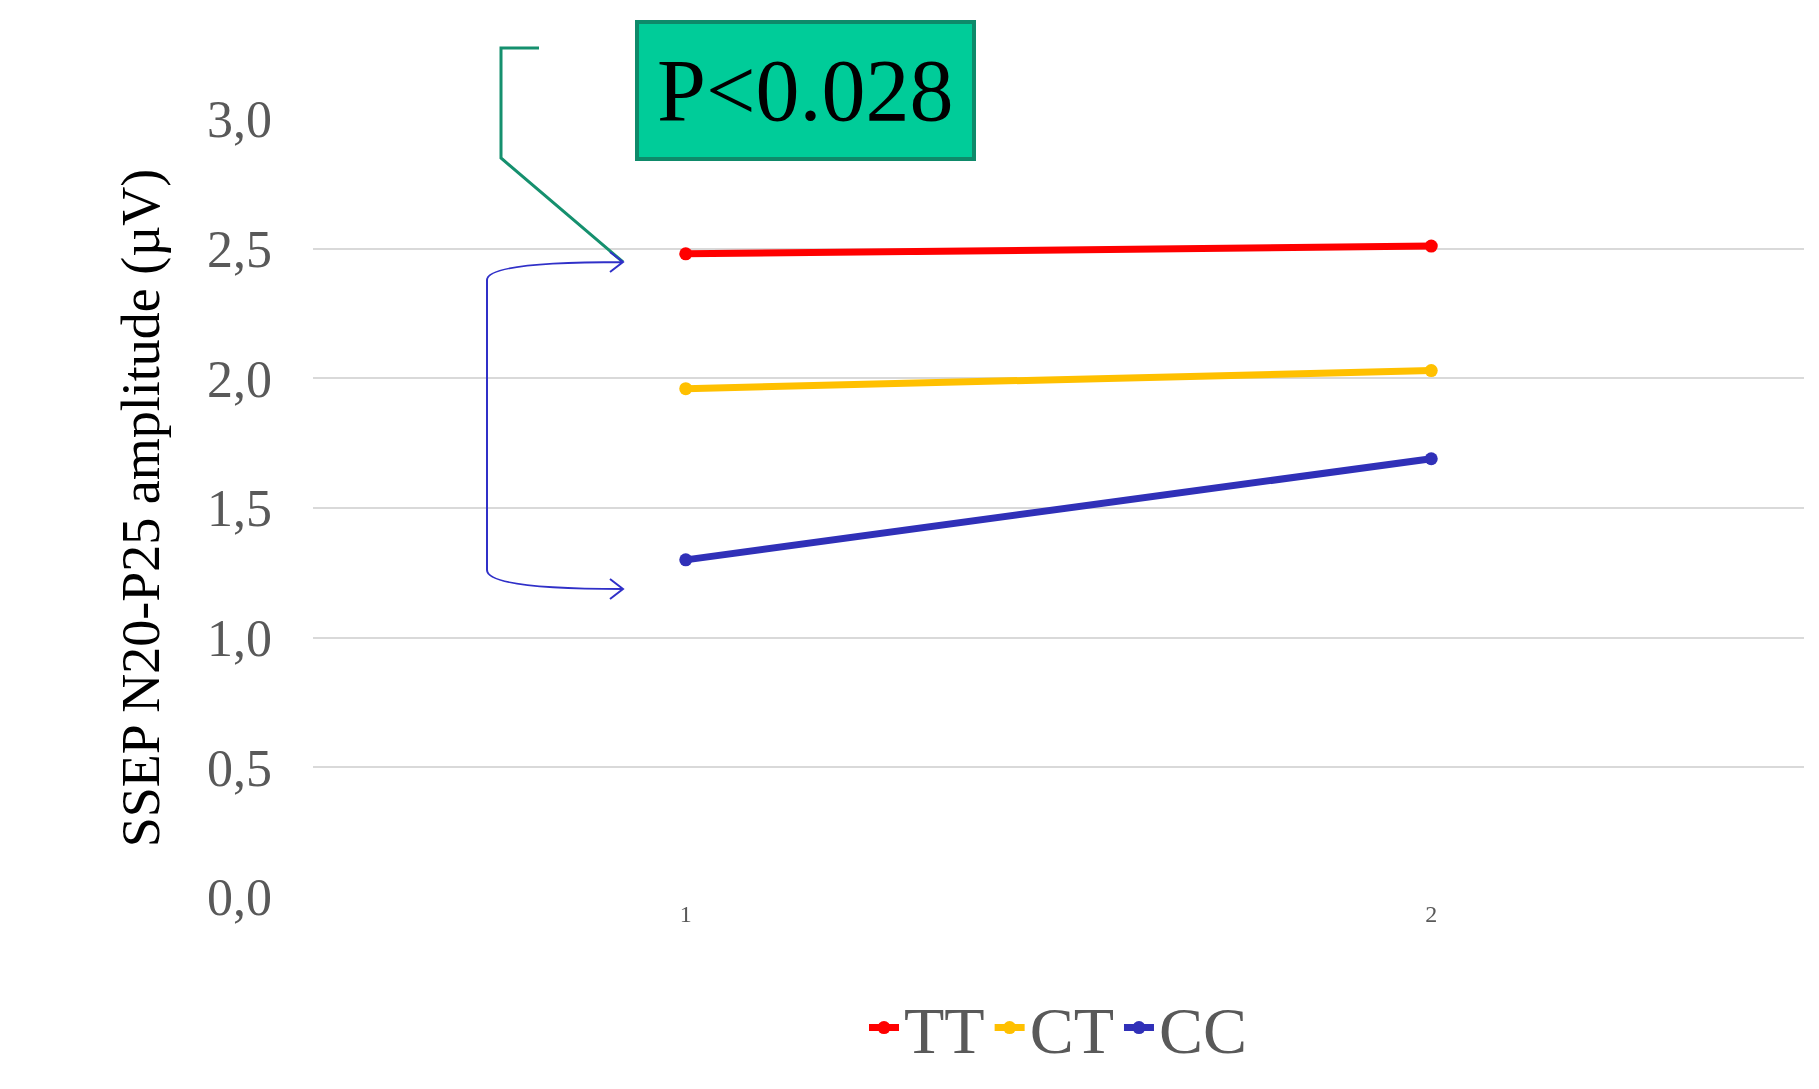  I want to click on y-axis-title: SSEP N20-P25 amplitude (µV), so click(140, 508).